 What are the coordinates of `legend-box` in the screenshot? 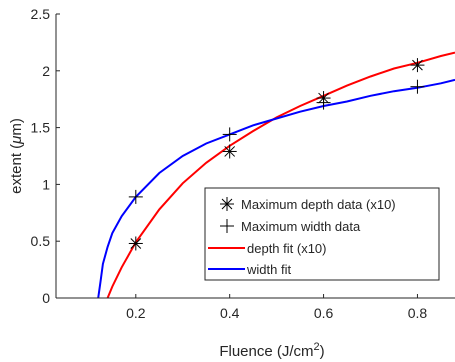 It's located at (322, 234).